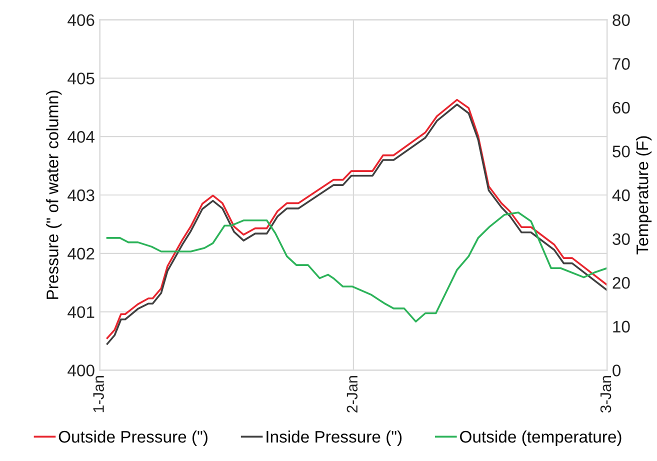 Image resolution: width=657 pixels, height=461 pixels. I want to click on x-tick-label: 3-Jan, so click(606, 394).